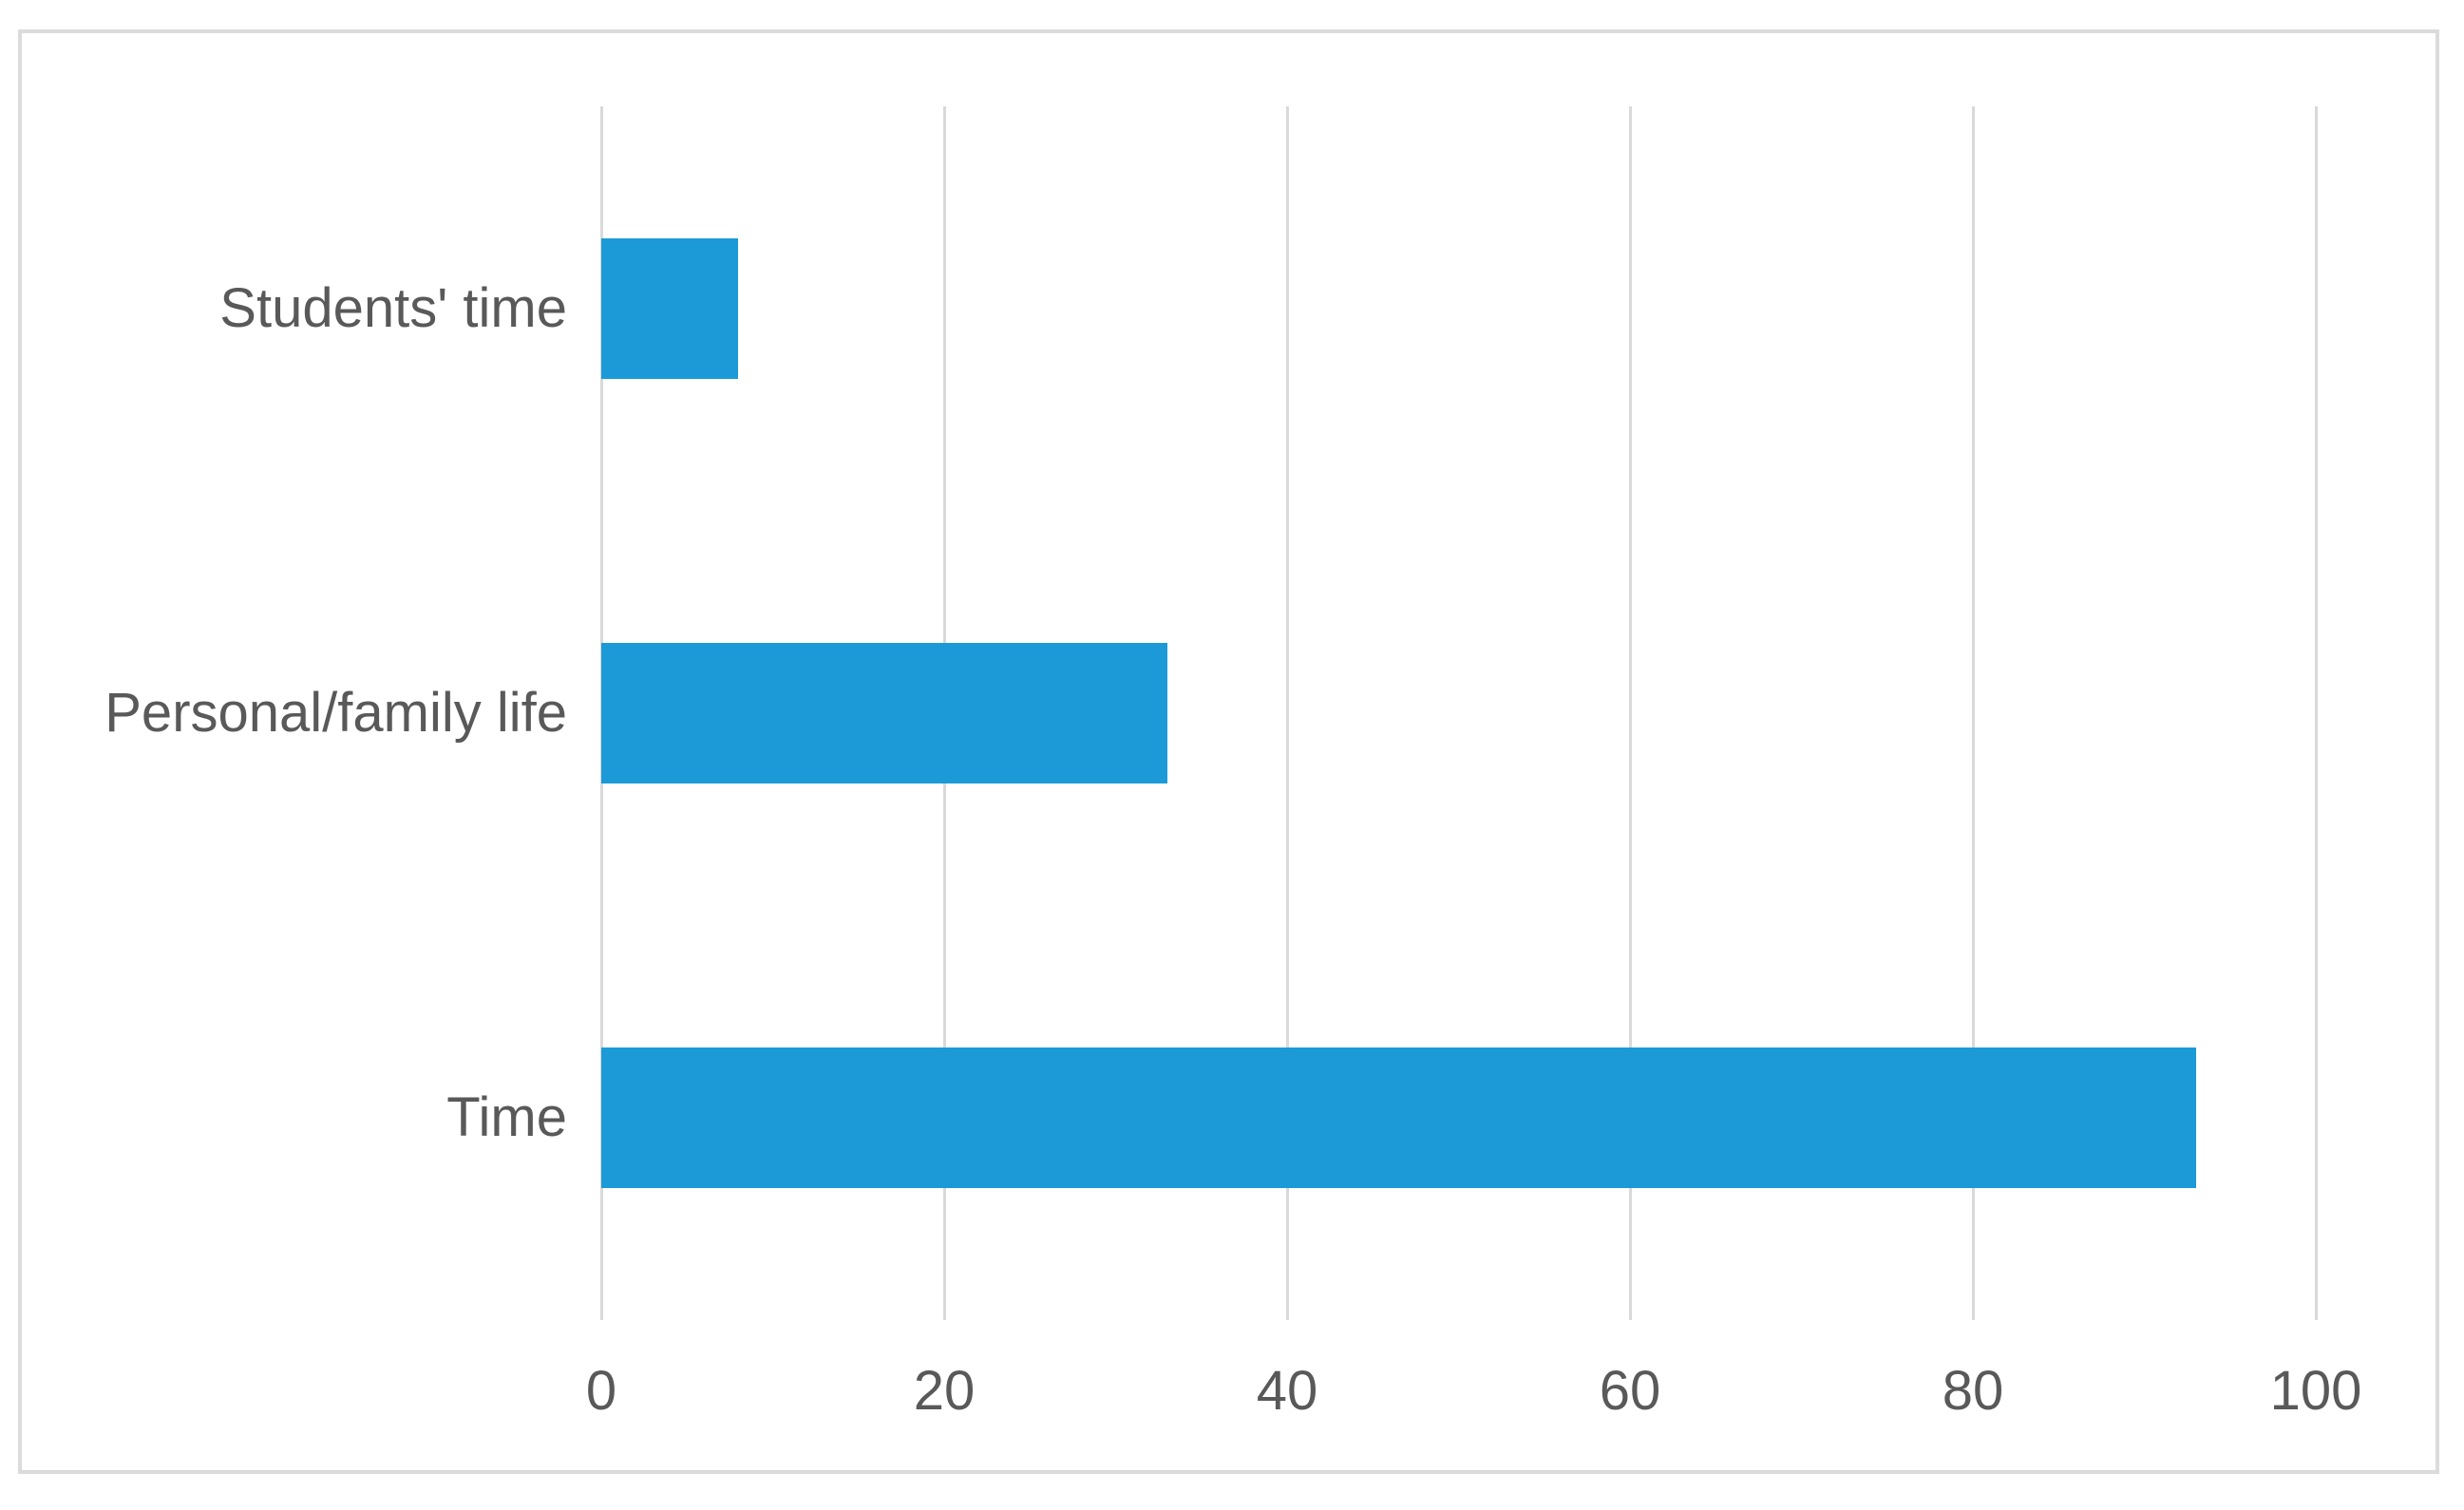 This screenshot has width=2464, height=1510. I want to click on category-label-students-time: Students' time, so click(393, 308).